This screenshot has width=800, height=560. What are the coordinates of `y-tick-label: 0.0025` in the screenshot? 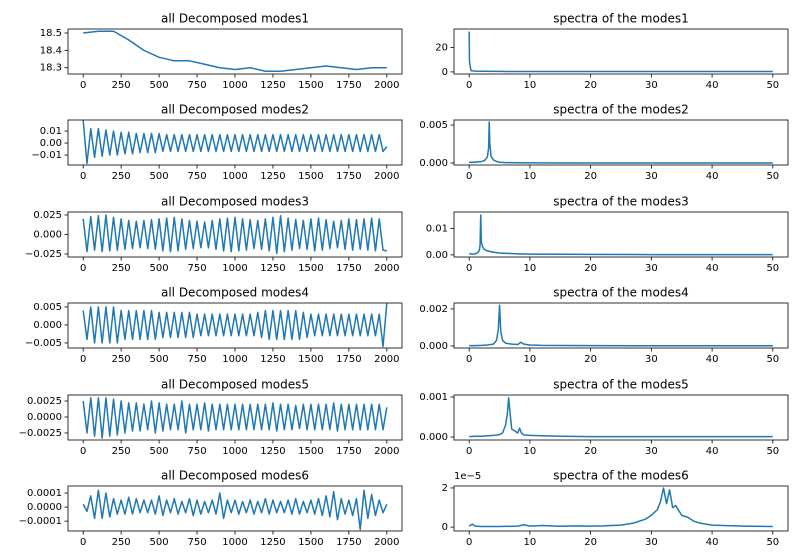 It's located at (44, 401).